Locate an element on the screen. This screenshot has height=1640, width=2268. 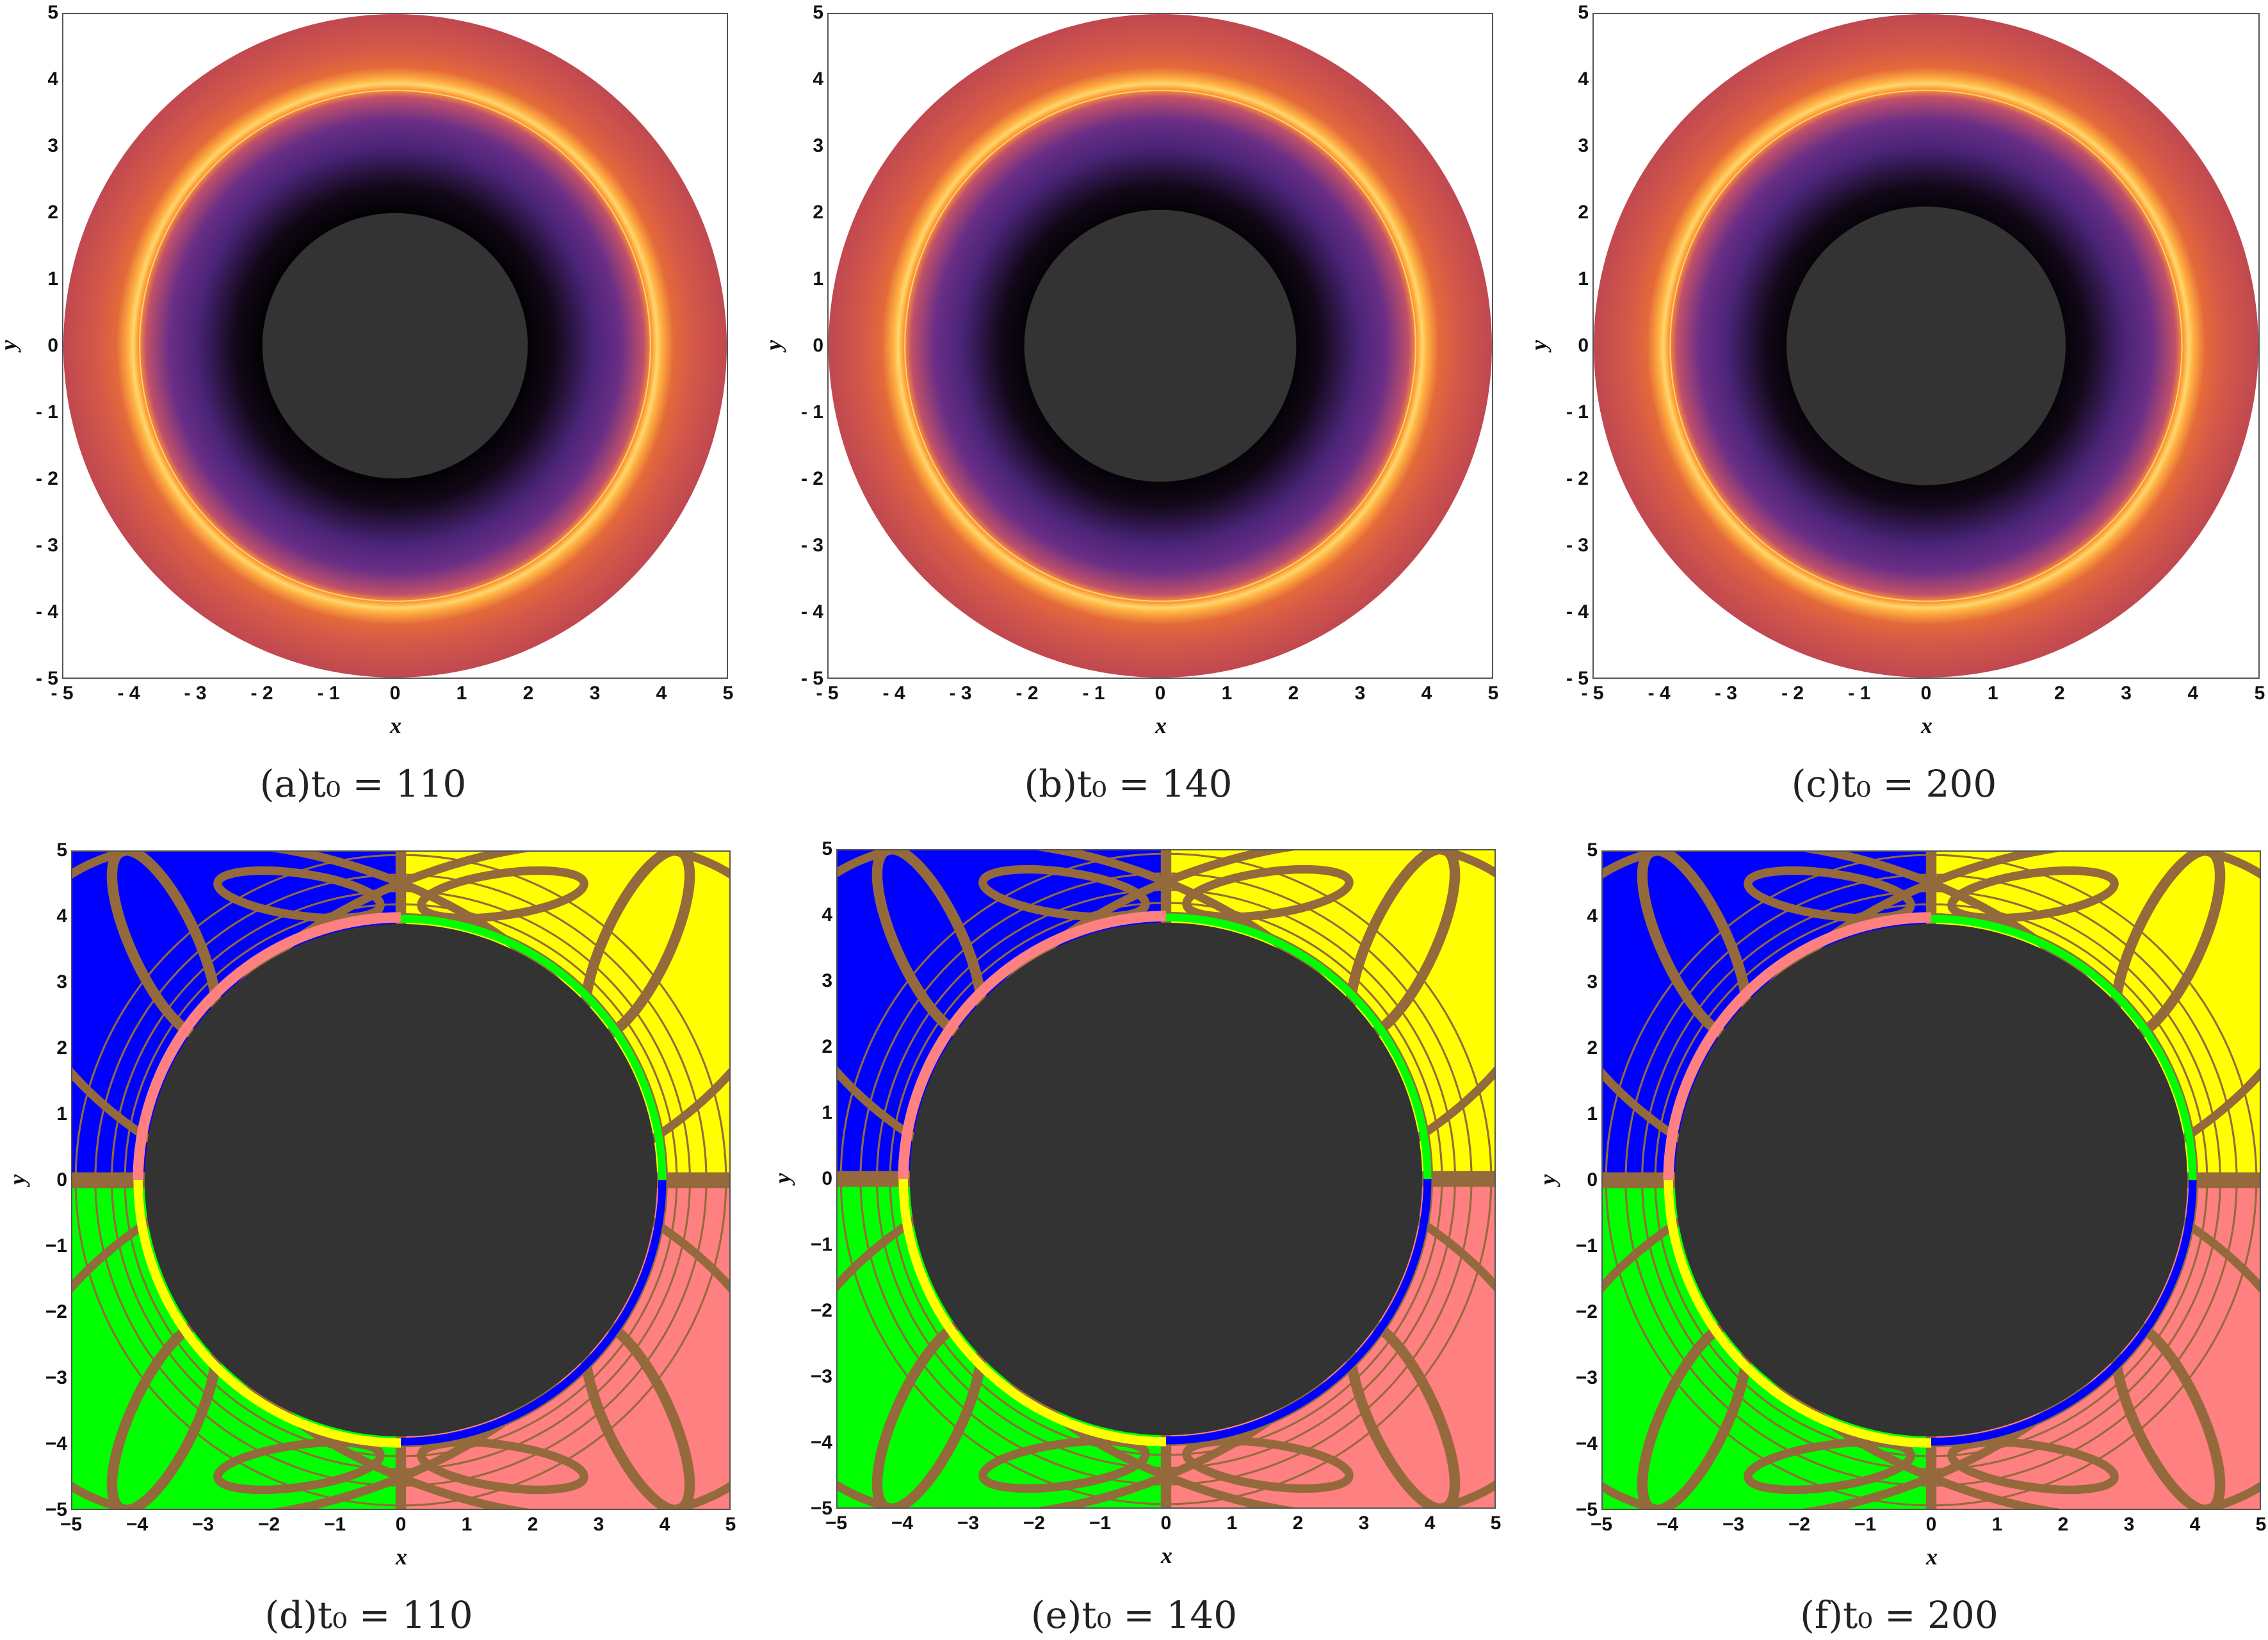
y-tick-label: −1 is located at coordinates (1586, 1245).